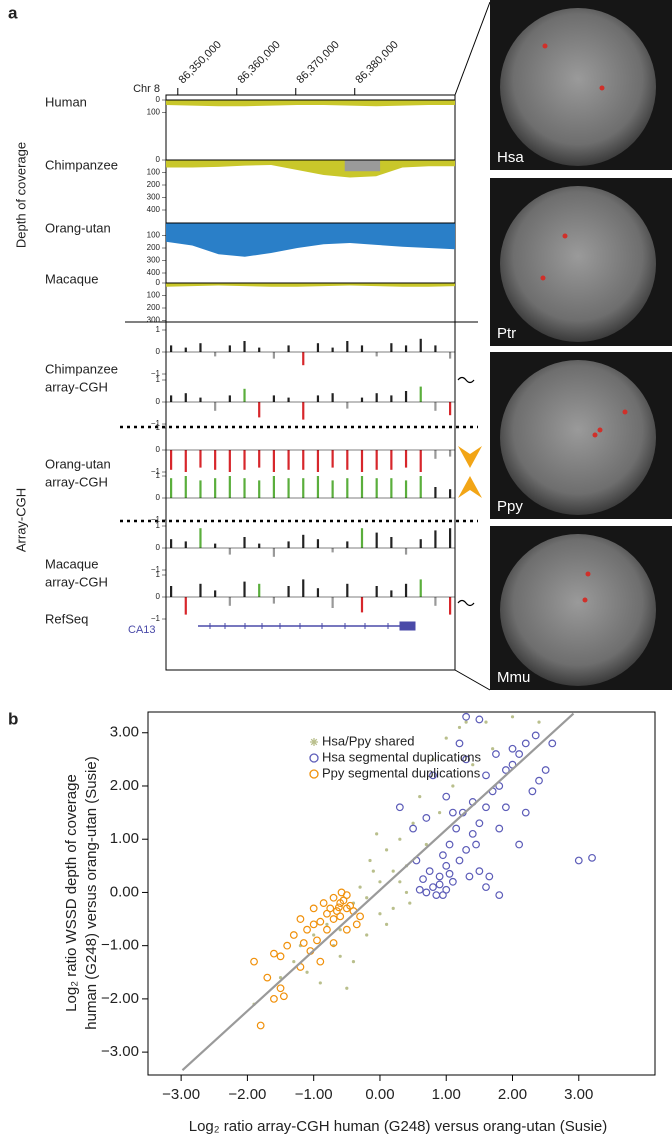 Image resolution: width=672 pixels, height=1140 pixels. What do you see at coordinates (466, 380) in the screenshot?
I see `tilde-symbol` at bounding box center [466, 380].